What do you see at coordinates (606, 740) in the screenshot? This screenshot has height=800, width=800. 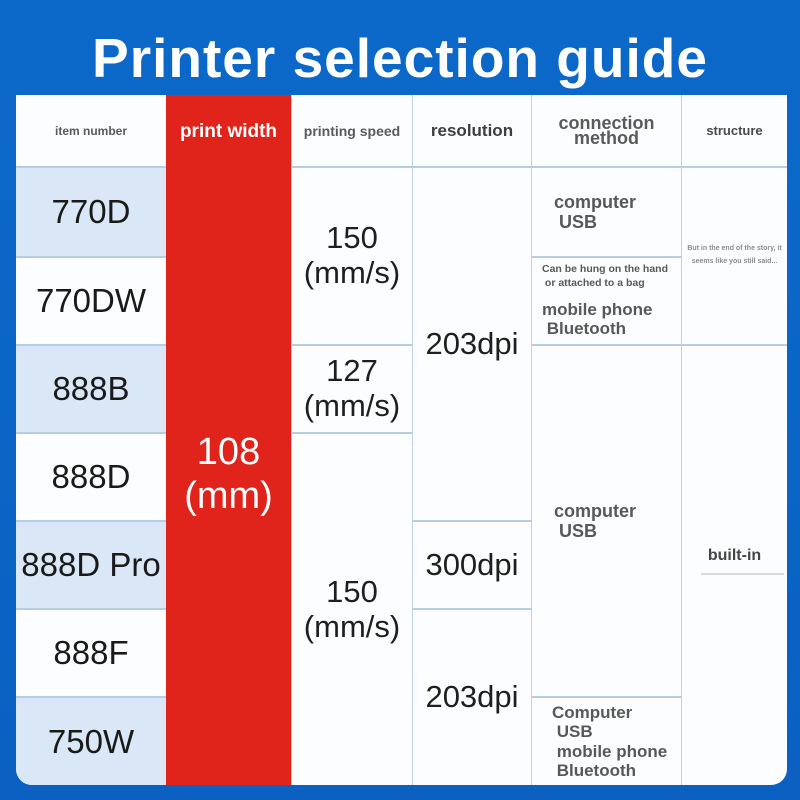 I see `connection-cell-750w: Computer USB mobile phone Bluetooth` at bounding box center [606, 740].